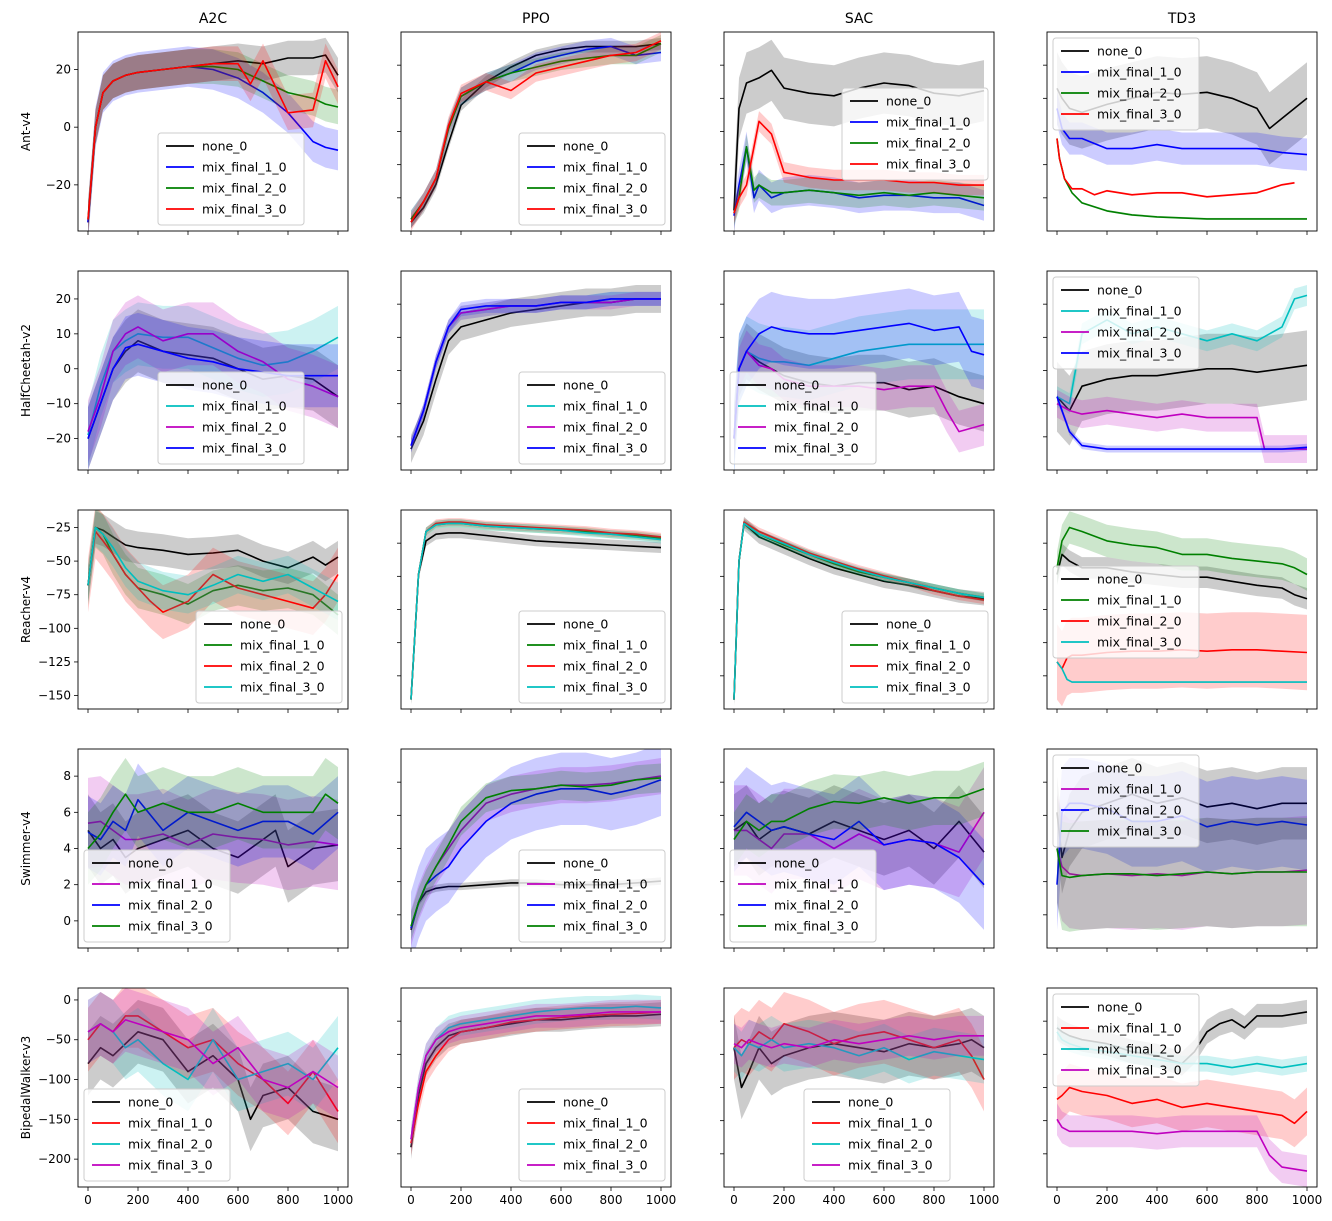 The image size is (1332, 1221). Describe the element at coordinates (338, 1200) in the screenshot. I see `x-tick-label: 1000` at that location.